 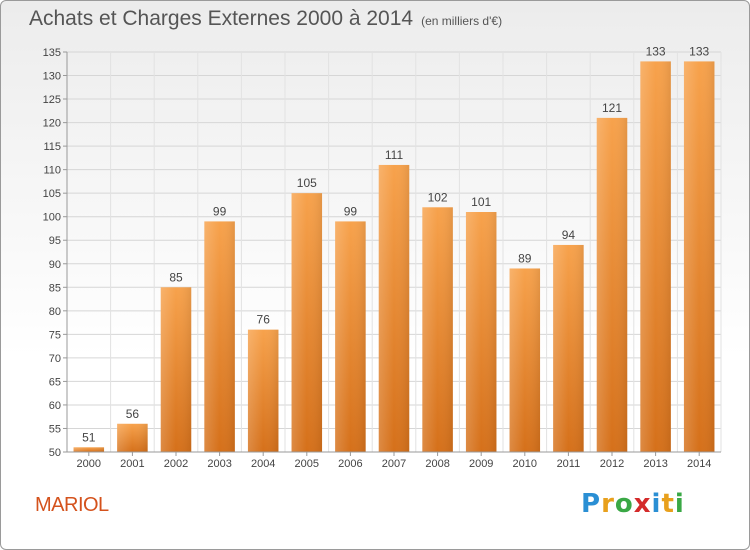 What do you see at coordinates (307, 464) in the screenshot?
I see `x-tick-label: 2005` at bounding box center [307, 464].